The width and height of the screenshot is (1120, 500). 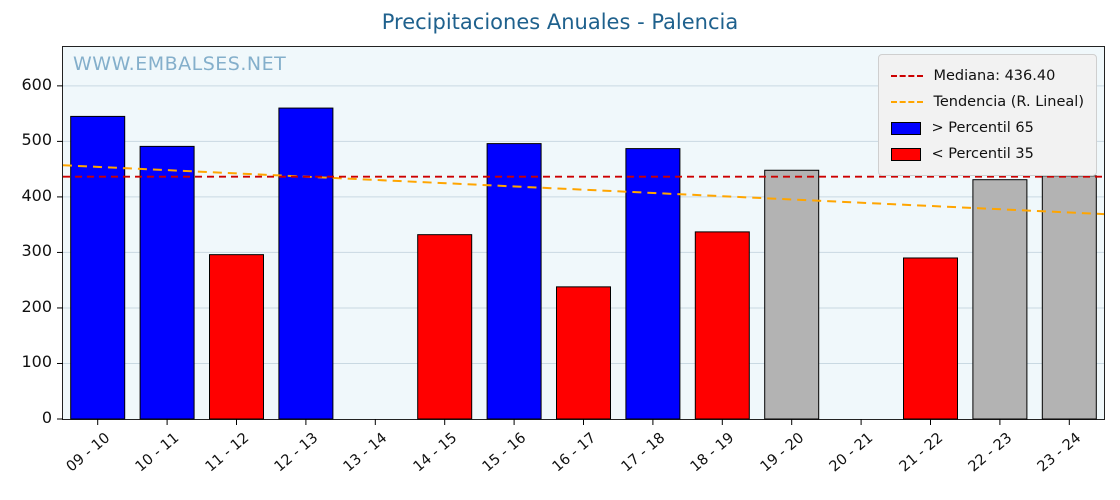 What do you see at coordinates (365, 453) in the screenshot?
I see `x-axis-tick-label: 13 - 14` at bounding box center [365, 453].